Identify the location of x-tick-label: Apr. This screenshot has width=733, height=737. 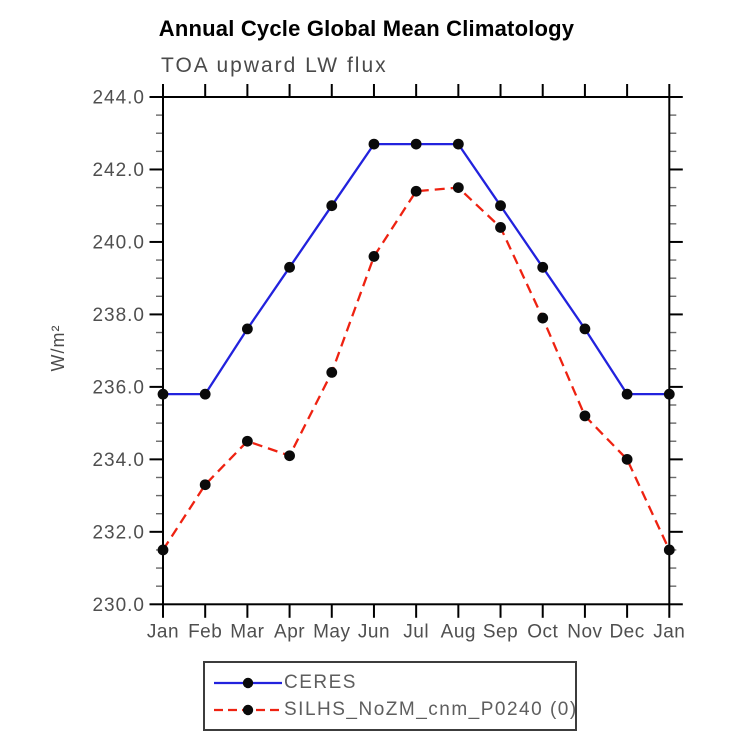
(289, 631).